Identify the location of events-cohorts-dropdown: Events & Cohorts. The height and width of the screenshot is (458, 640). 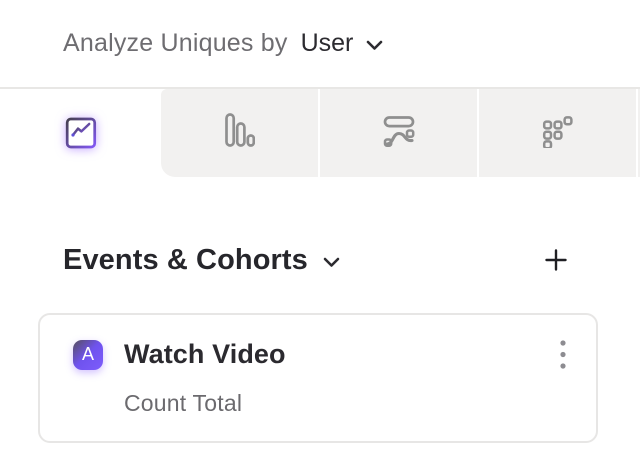
(201, 260).